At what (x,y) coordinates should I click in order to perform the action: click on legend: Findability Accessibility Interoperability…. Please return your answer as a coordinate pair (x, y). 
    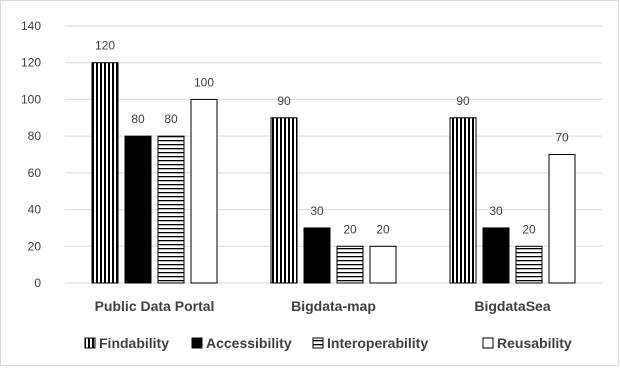
    Looking at the image, I should click on (328, 343).